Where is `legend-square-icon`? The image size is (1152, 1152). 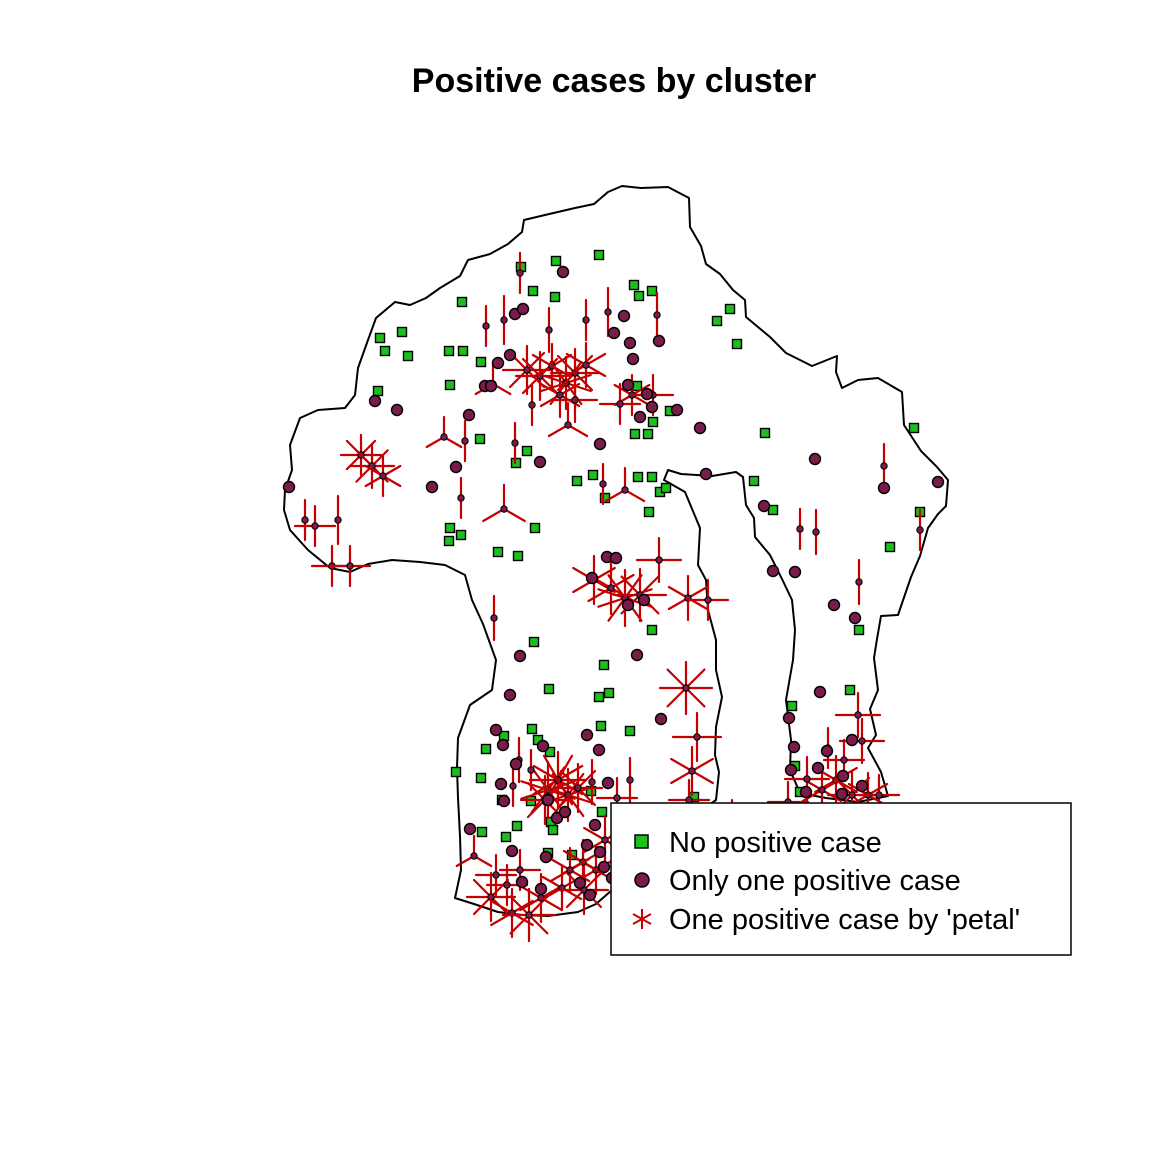 legend-square-icon is located at coordinates (641, 841).